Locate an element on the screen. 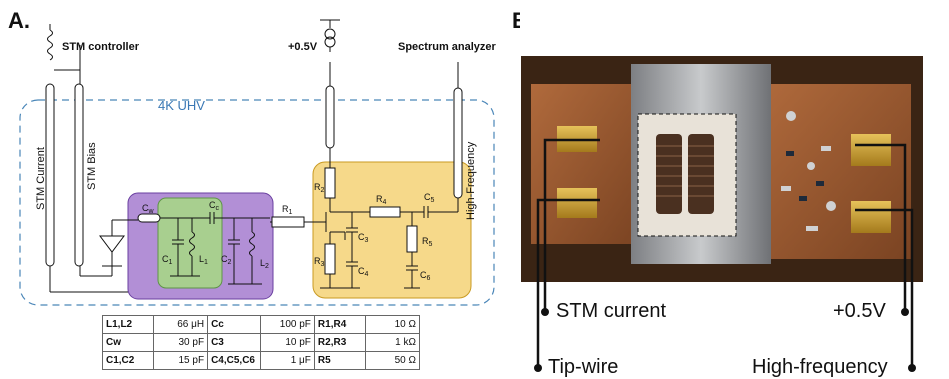 The image size is (949, 379). r2-label: R2 is located at coordinates (319, 188).